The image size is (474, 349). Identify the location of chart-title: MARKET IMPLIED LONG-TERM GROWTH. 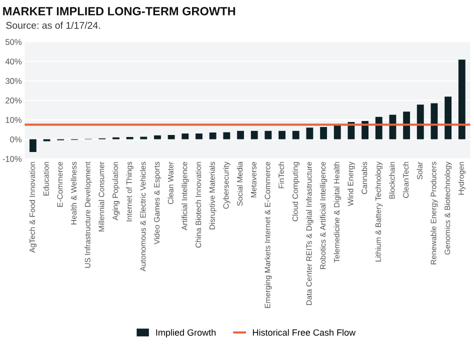
(119, 11).